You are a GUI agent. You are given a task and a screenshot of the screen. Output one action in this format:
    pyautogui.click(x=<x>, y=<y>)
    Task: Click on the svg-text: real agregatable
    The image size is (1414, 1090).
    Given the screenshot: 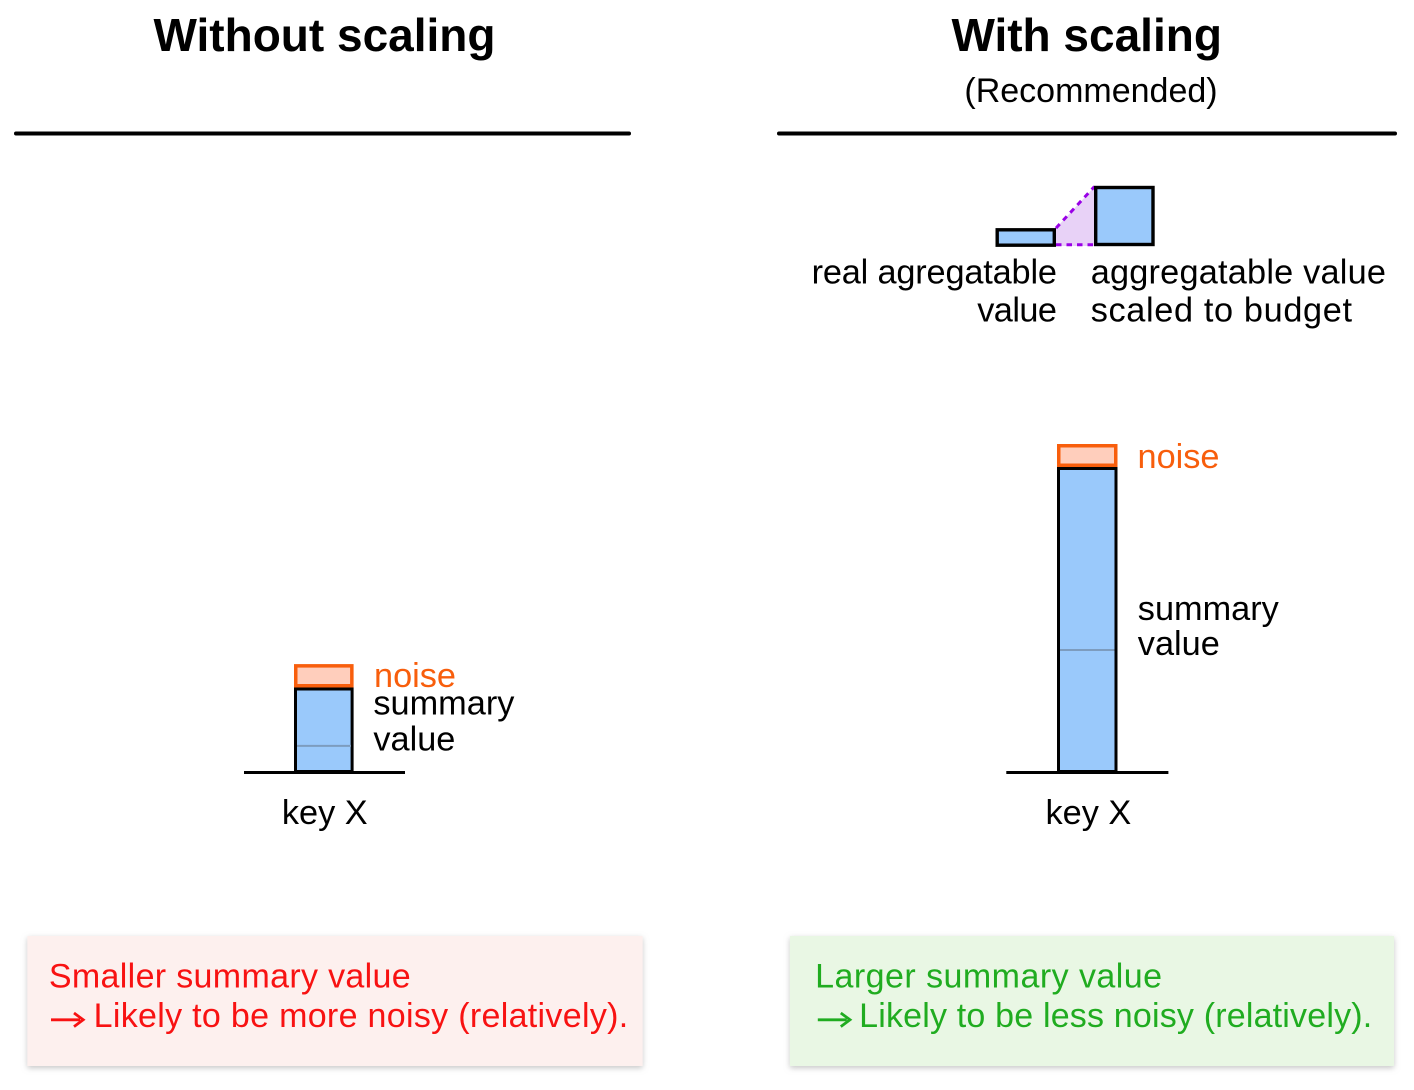 What is the action you would take?
    pyautogui.click(x=934, y=273)
    